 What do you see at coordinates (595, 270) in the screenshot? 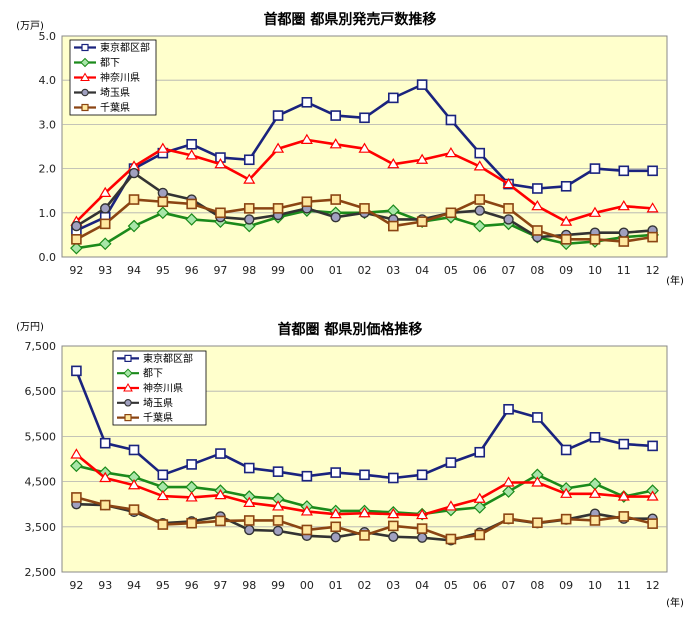
I see `x-tick-label: 10` at bounding box center [595, 270].